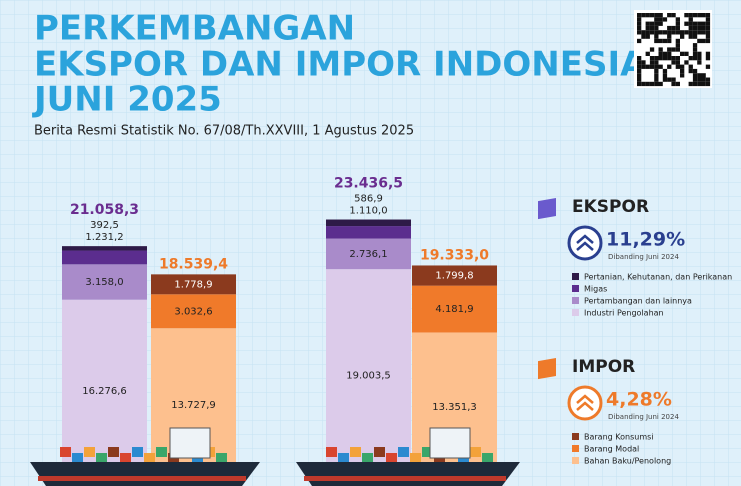 The image size is (741, 486). Describe the element at coordinates (450, 443) in the screenshot. I see `ship-bridge` at that location.